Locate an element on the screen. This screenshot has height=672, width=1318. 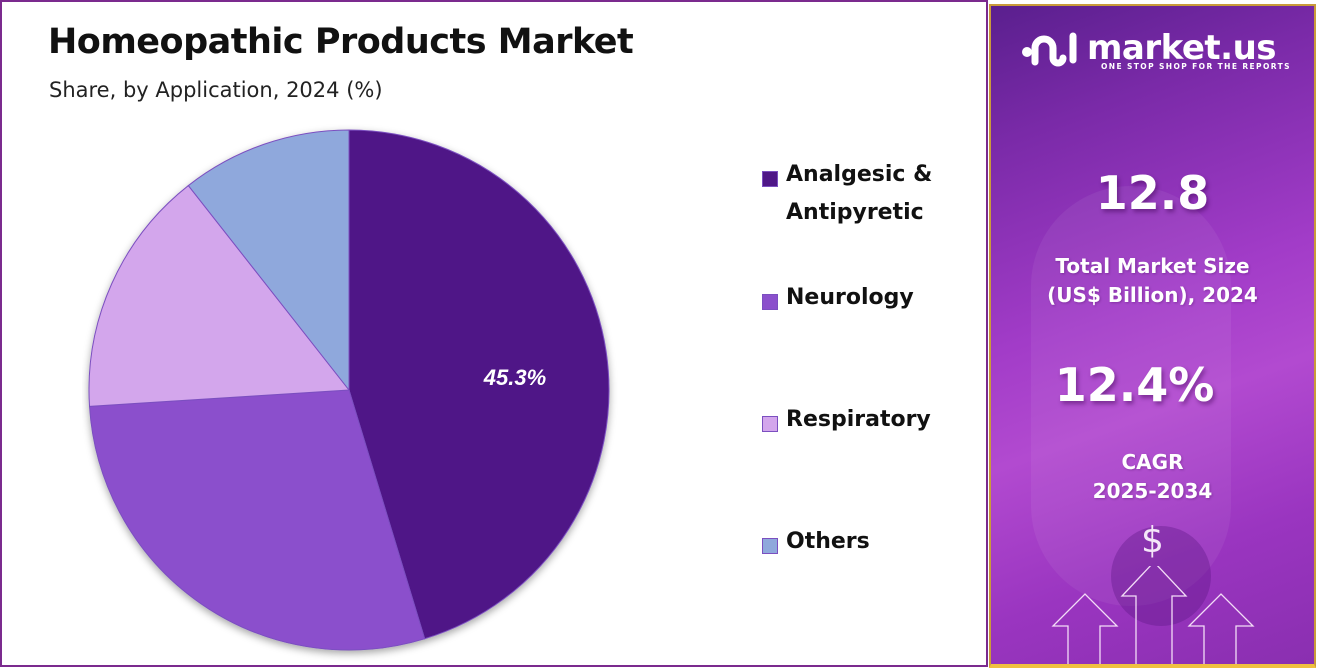
pie-slice-others is located at coordinates (268, 260).